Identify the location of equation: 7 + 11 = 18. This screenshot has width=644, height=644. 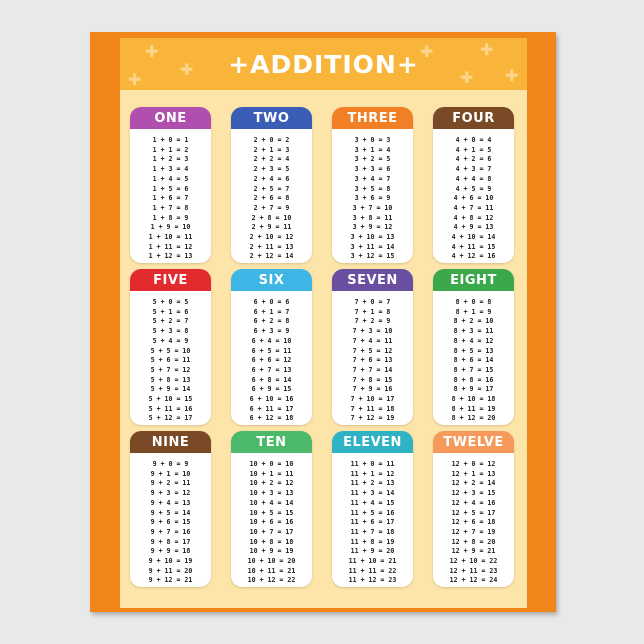
(372, 408).